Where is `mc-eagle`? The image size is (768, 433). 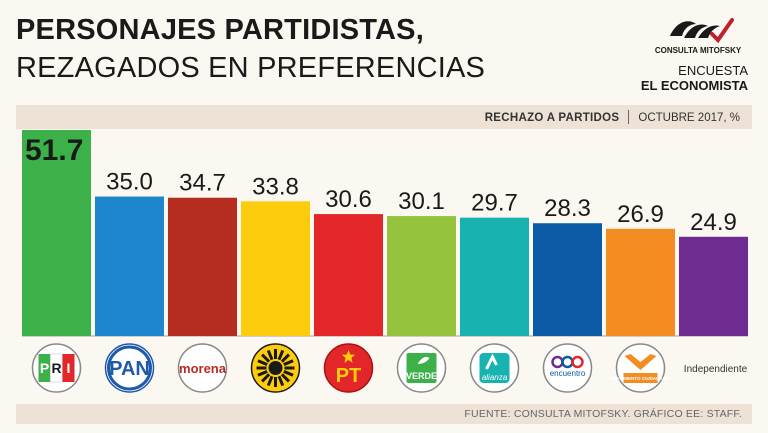 mc-eagle is located at coordinates (640, 362).